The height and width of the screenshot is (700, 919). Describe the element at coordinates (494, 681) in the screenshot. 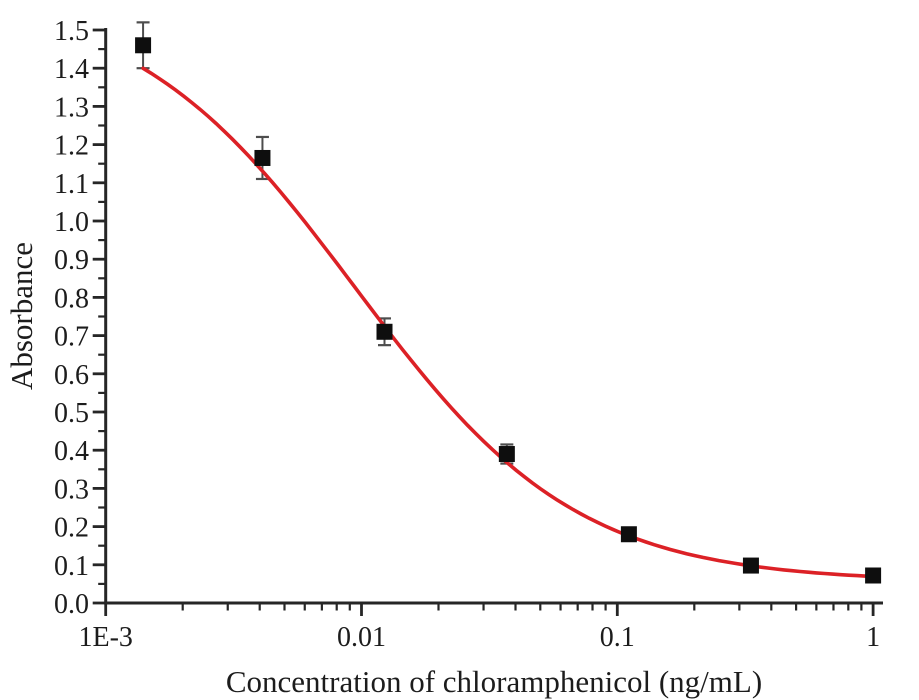

I see `x-axis-title: Concentration of chloramphenicol (ng/mL)` at that location.